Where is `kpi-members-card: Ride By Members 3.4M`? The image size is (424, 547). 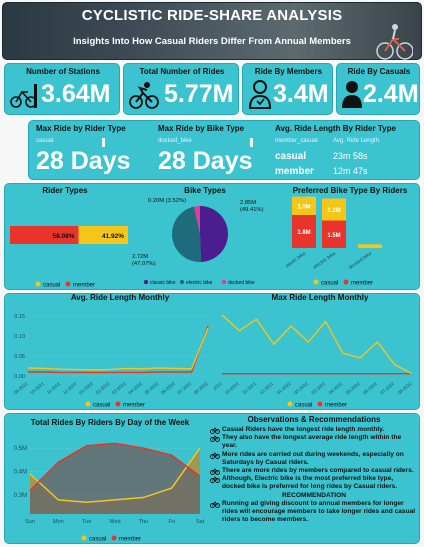 kpi-members-card: Ride By Members 3.4M is located at coordinates (287, 89).